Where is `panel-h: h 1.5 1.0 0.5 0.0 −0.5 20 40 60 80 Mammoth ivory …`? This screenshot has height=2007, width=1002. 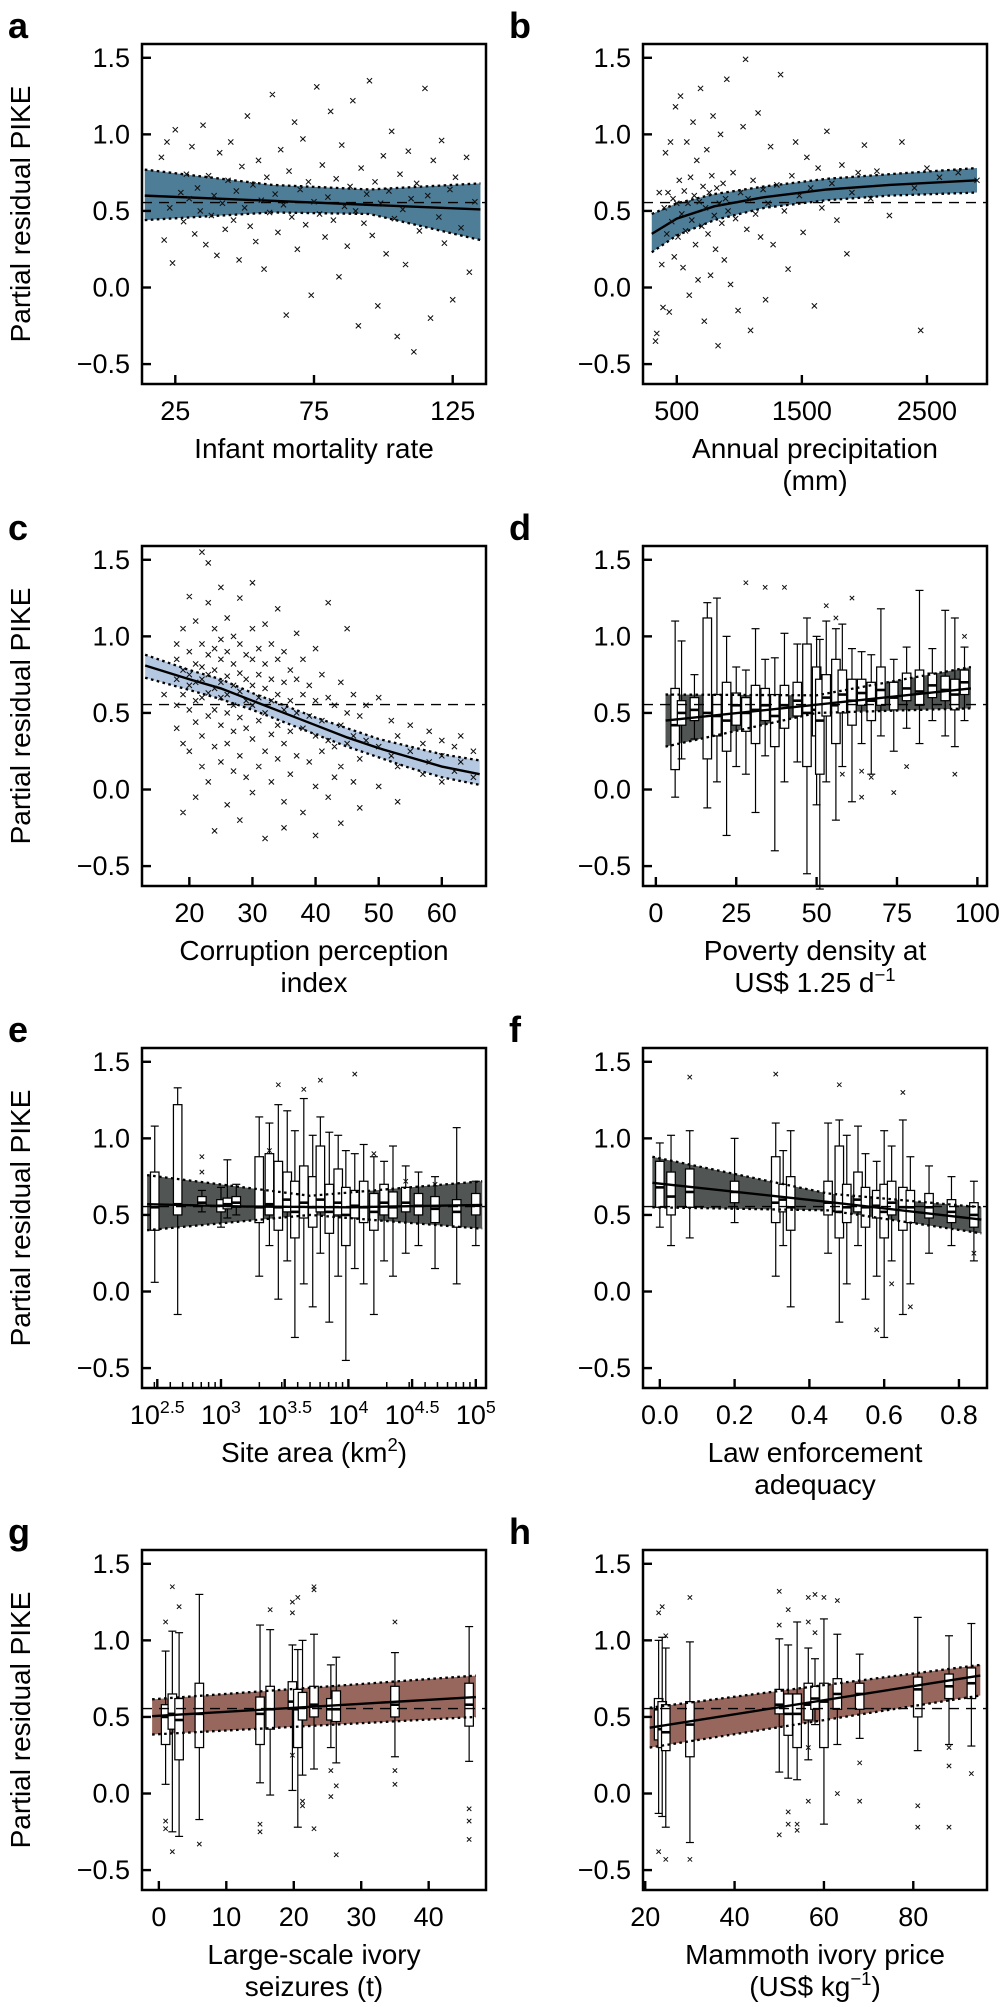
panel-h: h 1.5 1.0 0.5 0.0 −0.5 20 40 60 80 Mammoth ivory … is located at coordinates (751, 1756).